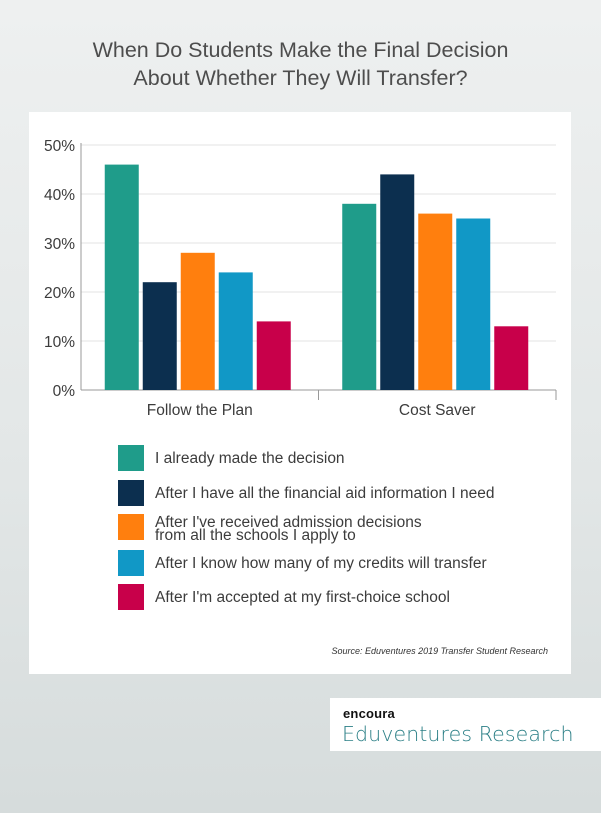 The height and width of the screenshot is (813, 601). Describe the element at coordinates (255, 535) in the screenshot. I see `legend-label-line-2: from all the schools I apply to` at that location.